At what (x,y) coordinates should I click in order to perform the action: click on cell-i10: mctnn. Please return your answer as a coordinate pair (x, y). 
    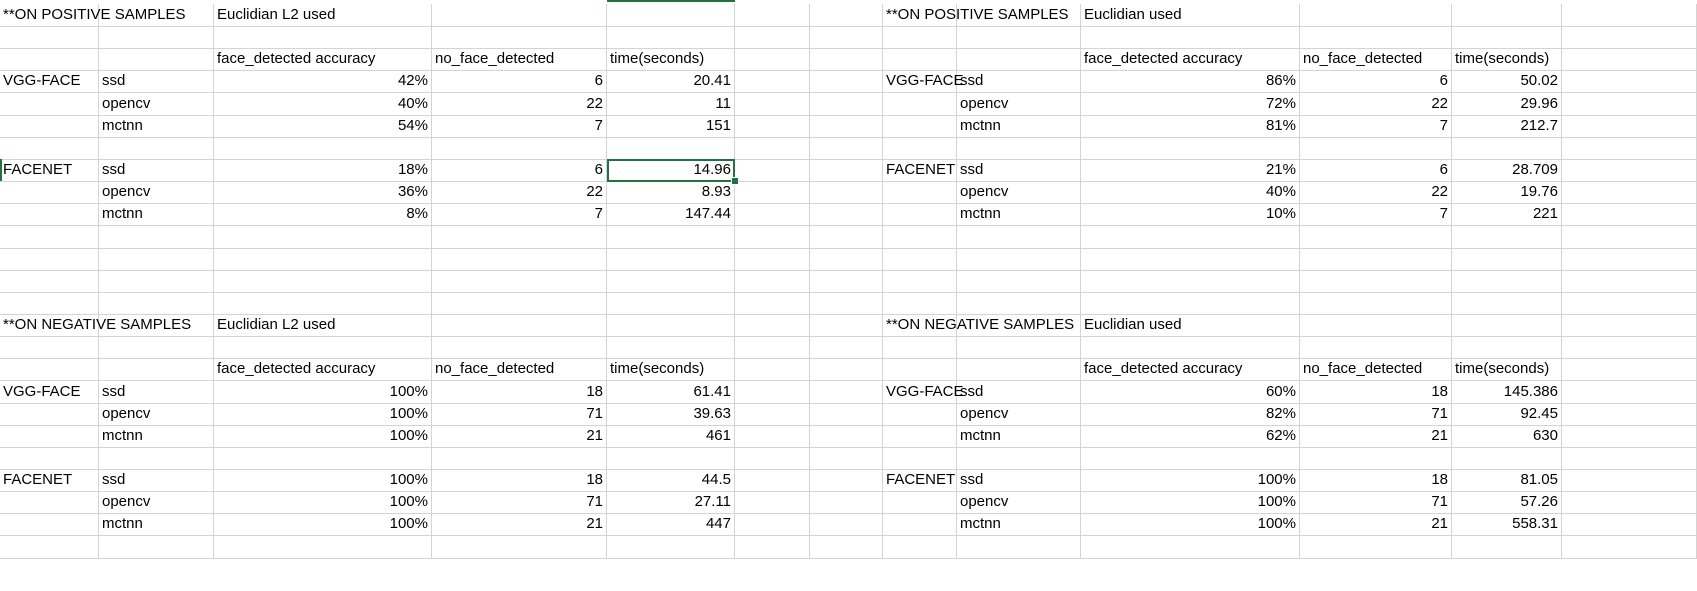
    Looking at the image, I should click on (1019, 215).